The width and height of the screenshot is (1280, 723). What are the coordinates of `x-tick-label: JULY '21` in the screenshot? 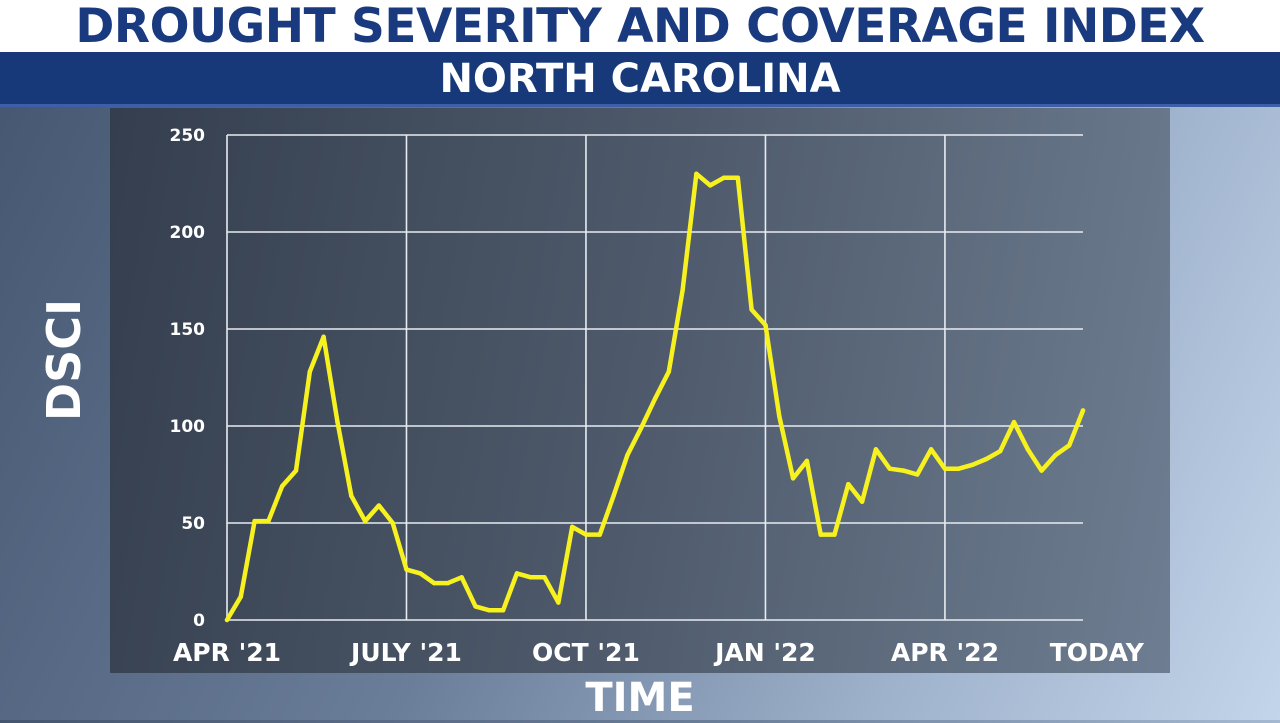 It's located at (405, 652).